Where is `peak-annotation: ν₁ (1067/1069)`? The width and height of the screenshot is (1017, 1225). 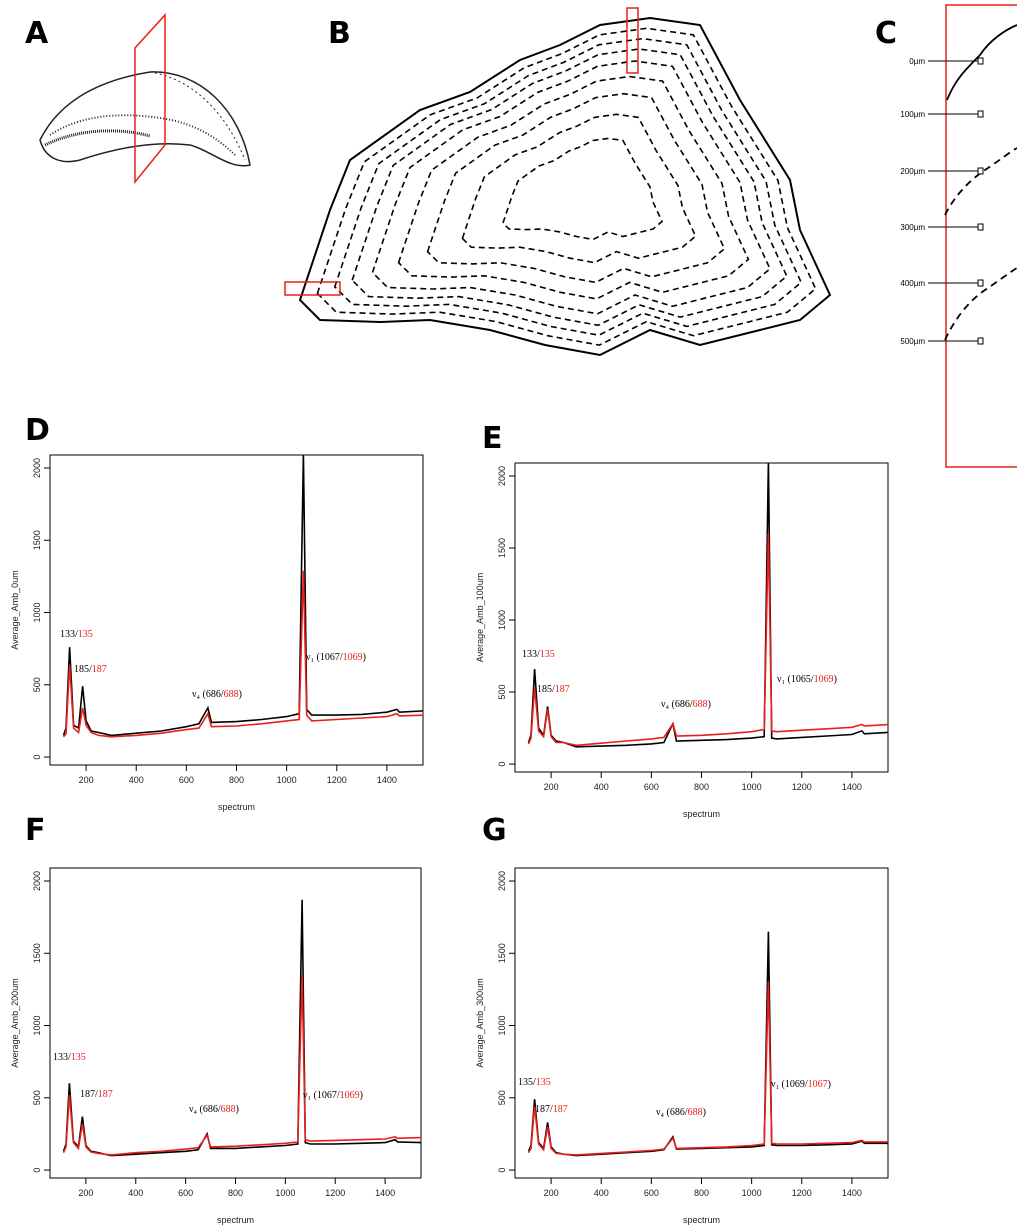 peak-annotation: ν₁ (1067/1069) is located at coordinates (336, 657).